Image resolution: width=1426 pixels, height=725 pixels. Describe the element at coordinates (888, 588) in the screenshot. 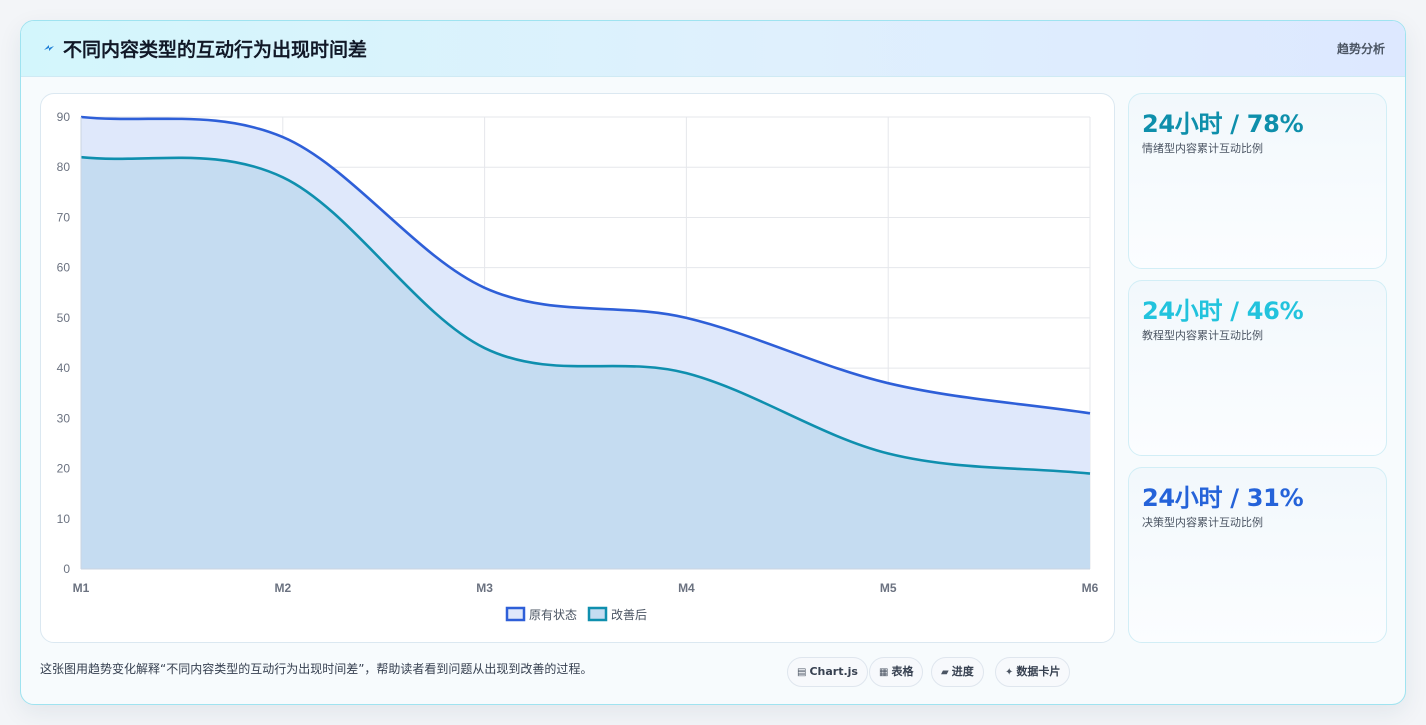

I see `x-tick-label: M5` at that location.